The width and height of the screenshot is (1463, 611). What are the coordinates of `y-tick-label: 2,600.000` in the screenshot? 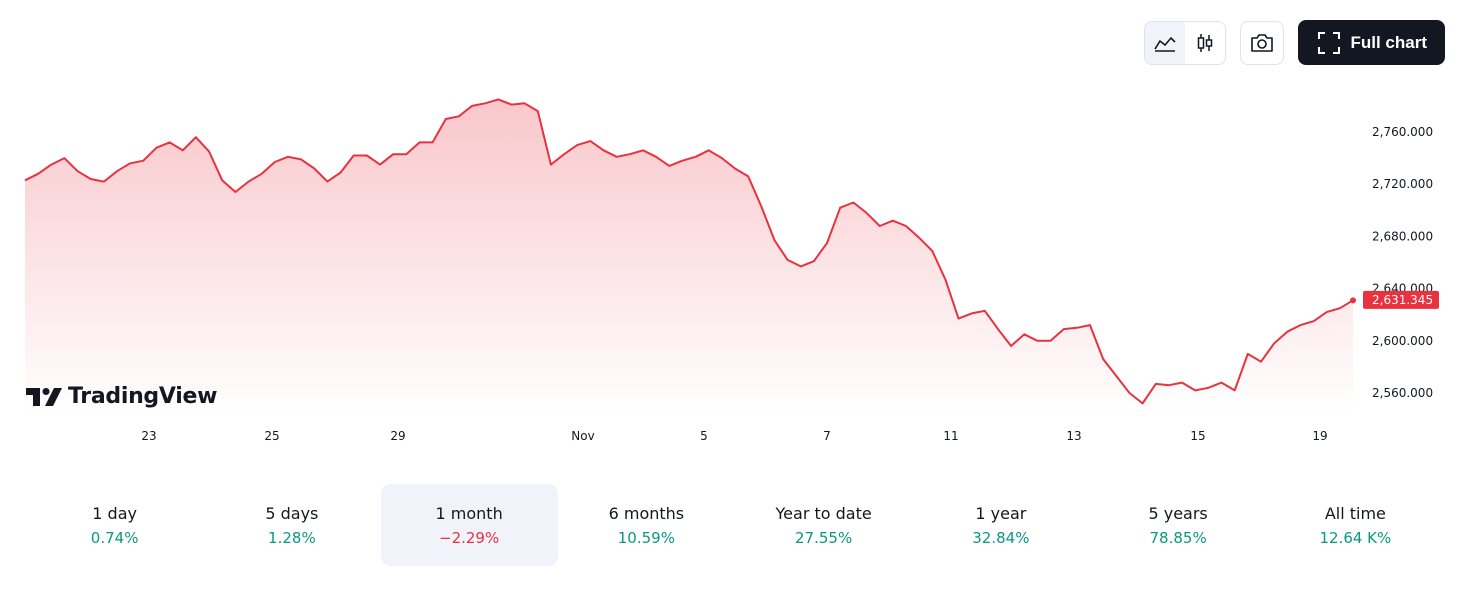 It's located at (1402, 341).